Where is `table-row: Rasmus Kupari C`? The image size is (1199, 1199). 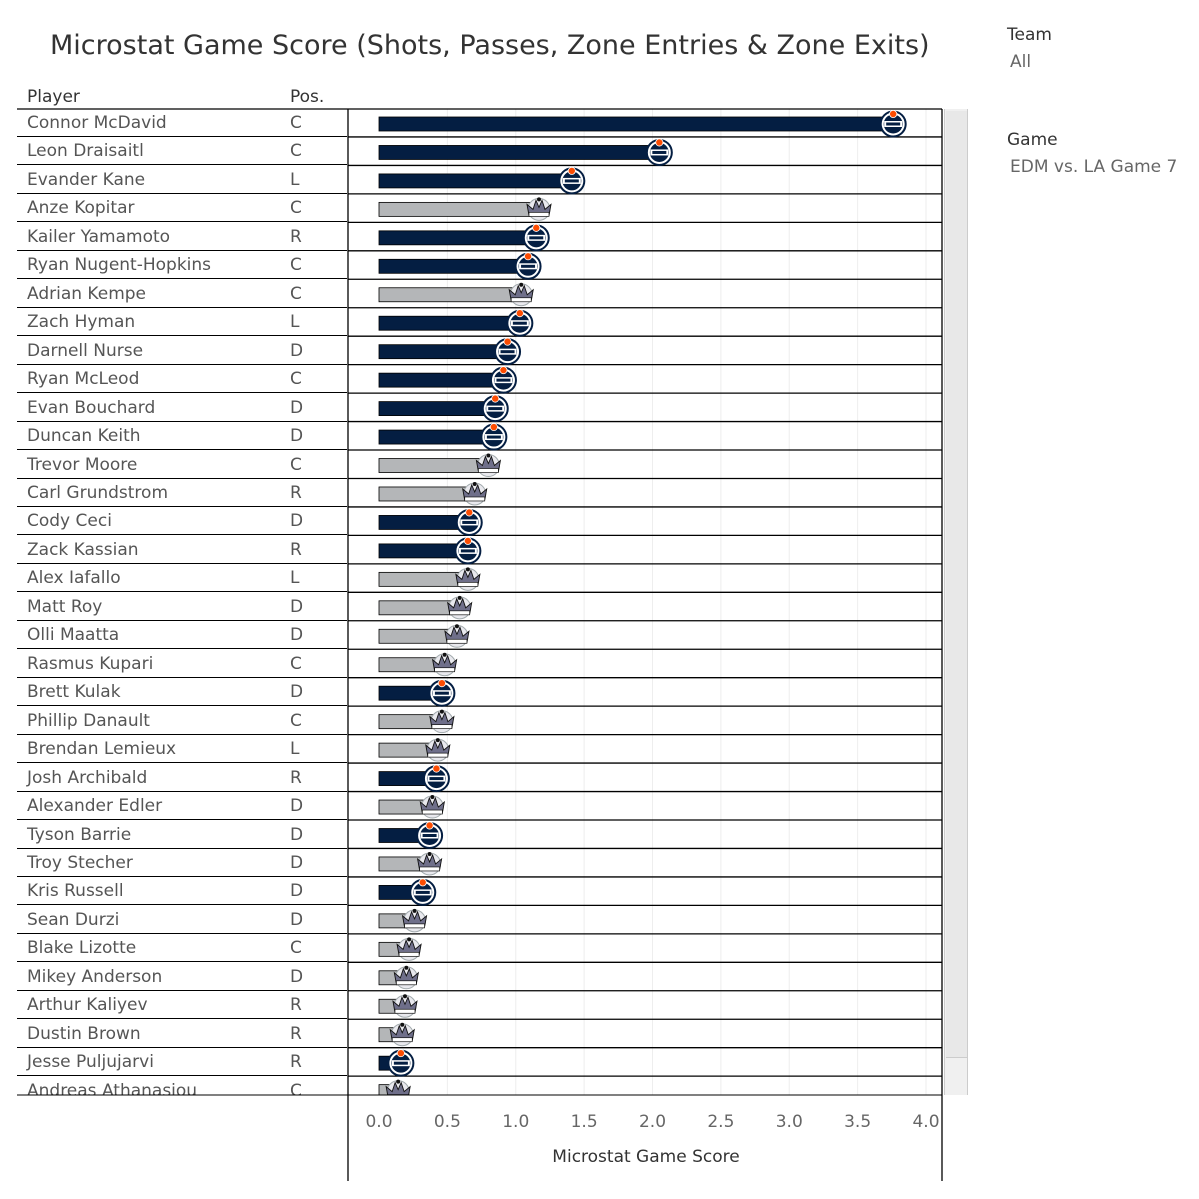
table-row: Rasmus Kupari C is located at coordinates (182, 664).